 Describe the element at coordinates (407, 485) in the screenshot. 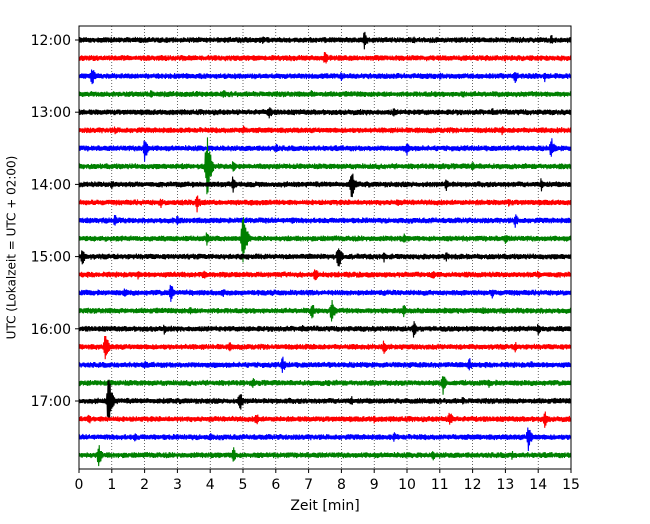

I see `x-tick-label-10: 10` at that location.